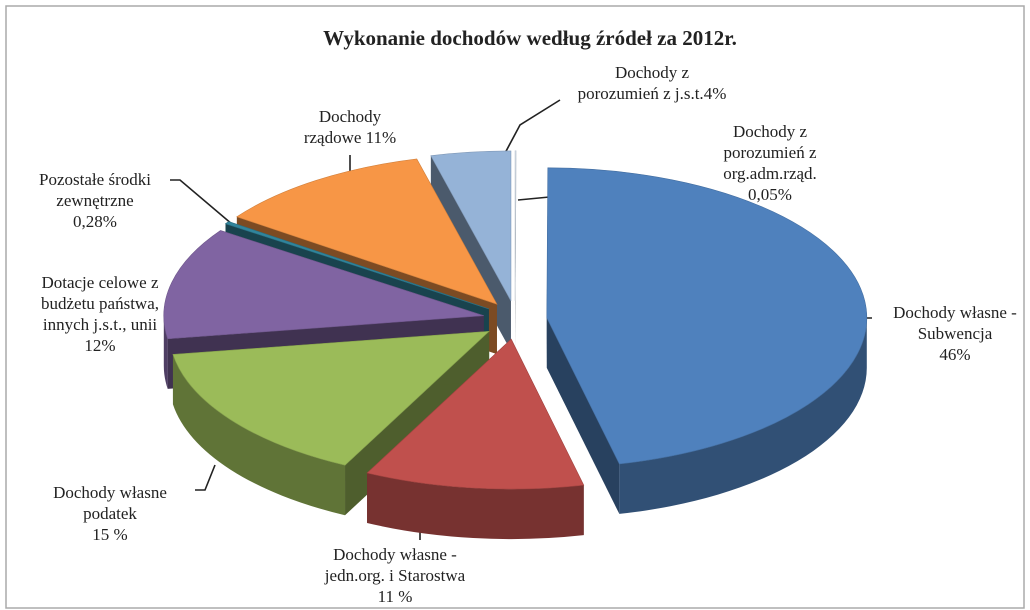 The width and height of the screenshot is (1030, 610). What do you see at coordinates (333, 137) in the screenshot?
I see `label-text: rządowe` at bounding box center [333, 137].